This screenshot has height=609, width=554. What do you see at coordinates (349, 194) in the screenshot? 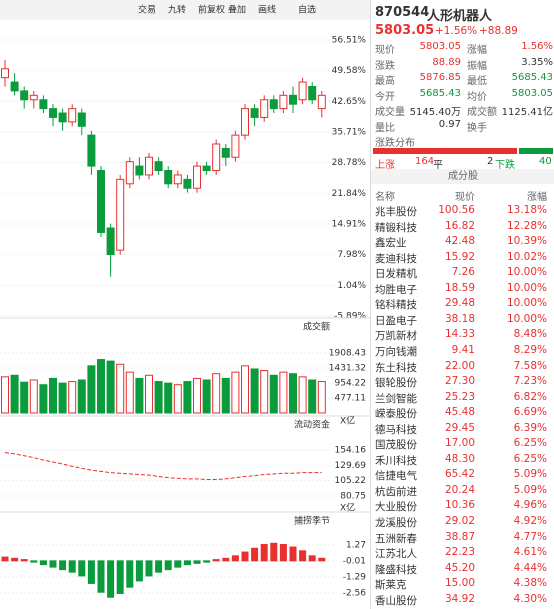
I see `y-tick-label: 21.84%` at bounding box center [349, 194].